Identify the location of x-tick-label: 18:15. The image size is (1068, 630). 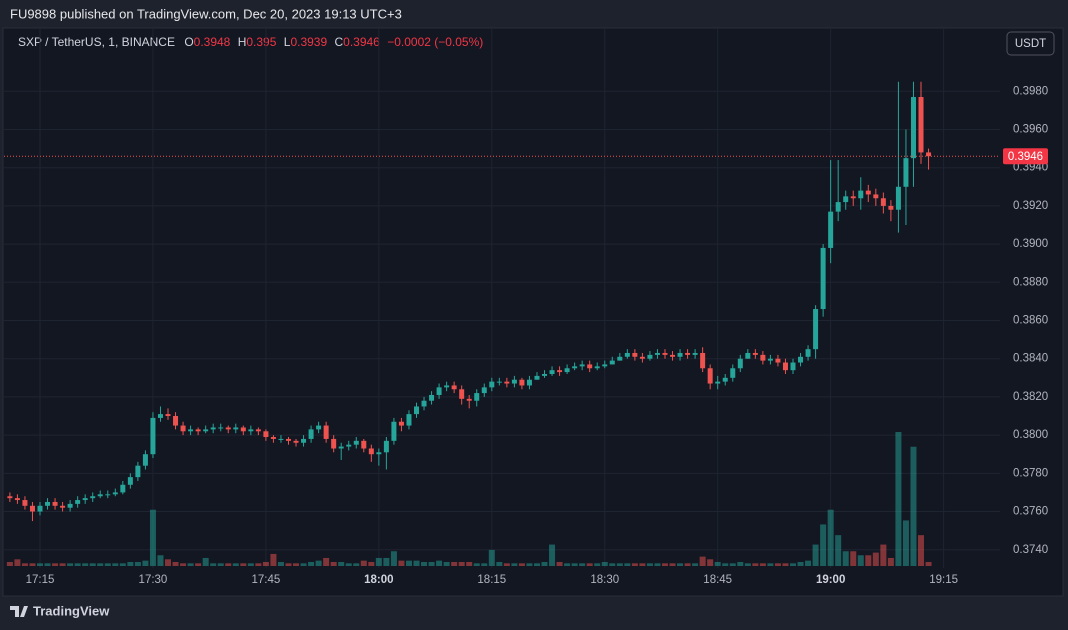
(491, 580).